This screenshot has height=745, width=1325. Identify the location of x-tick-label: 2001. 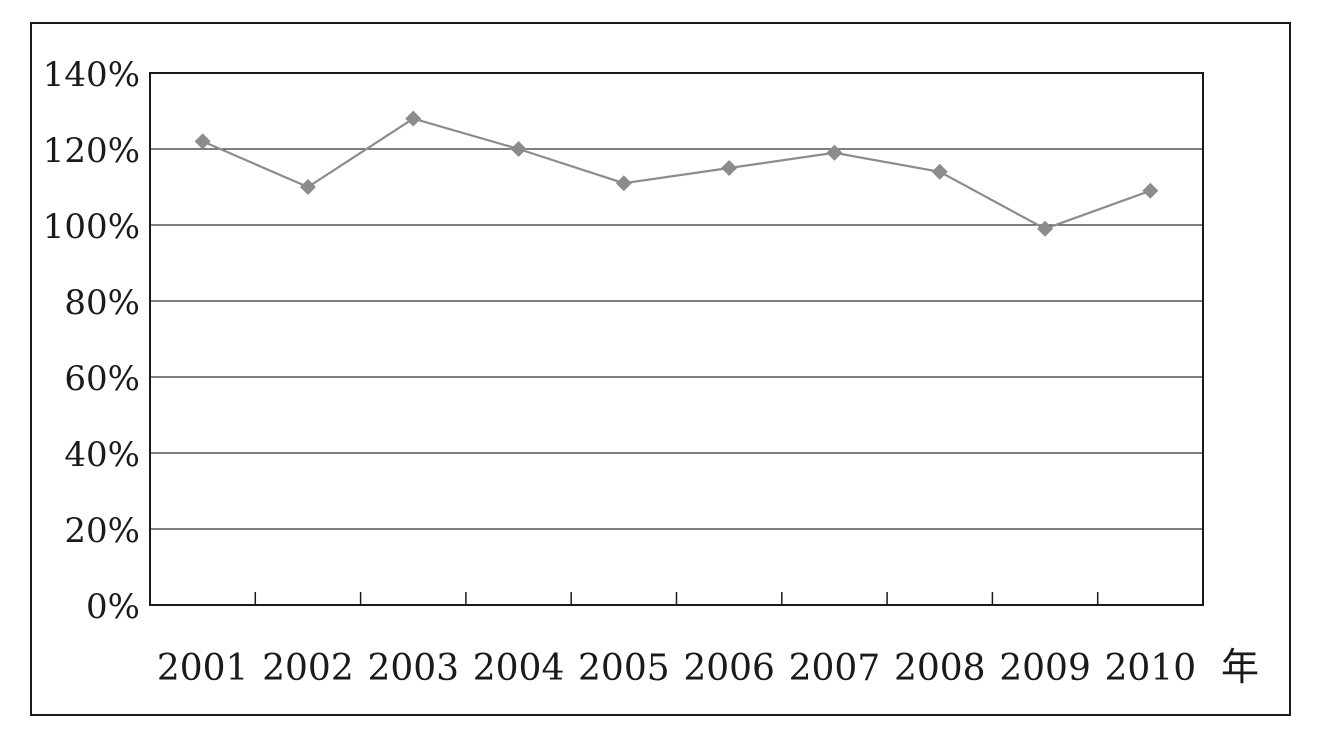
(203, 668).